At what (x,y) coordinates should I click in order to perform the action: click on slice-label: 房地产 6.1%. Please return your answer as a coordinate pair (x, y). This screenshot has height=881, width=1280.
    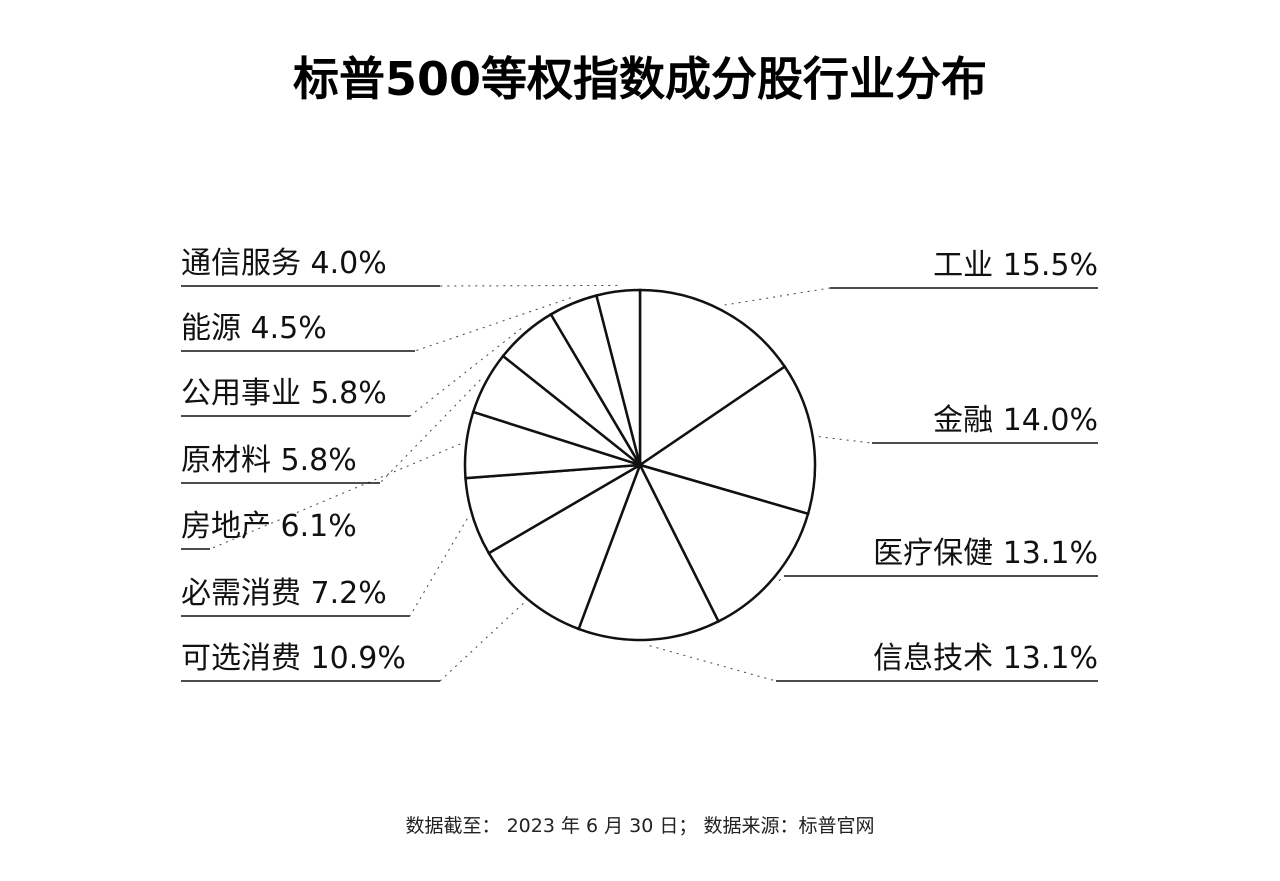
    Looking at the image, I should click on (269, 526).